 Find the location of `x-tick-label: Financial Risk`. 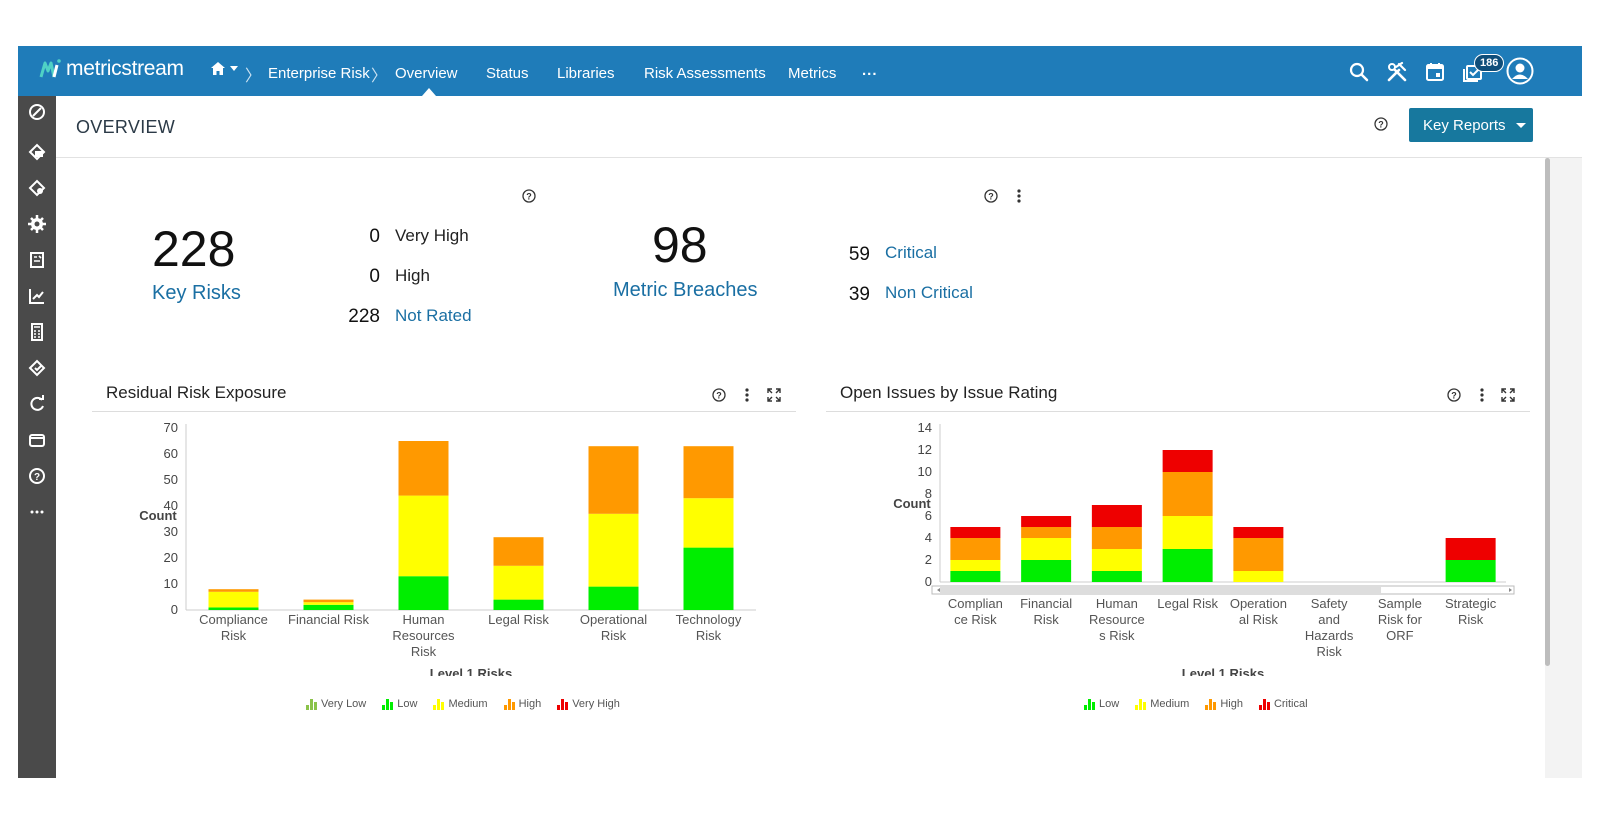

x-tick-label: Financial Risk is located at coordinates (328, 619).